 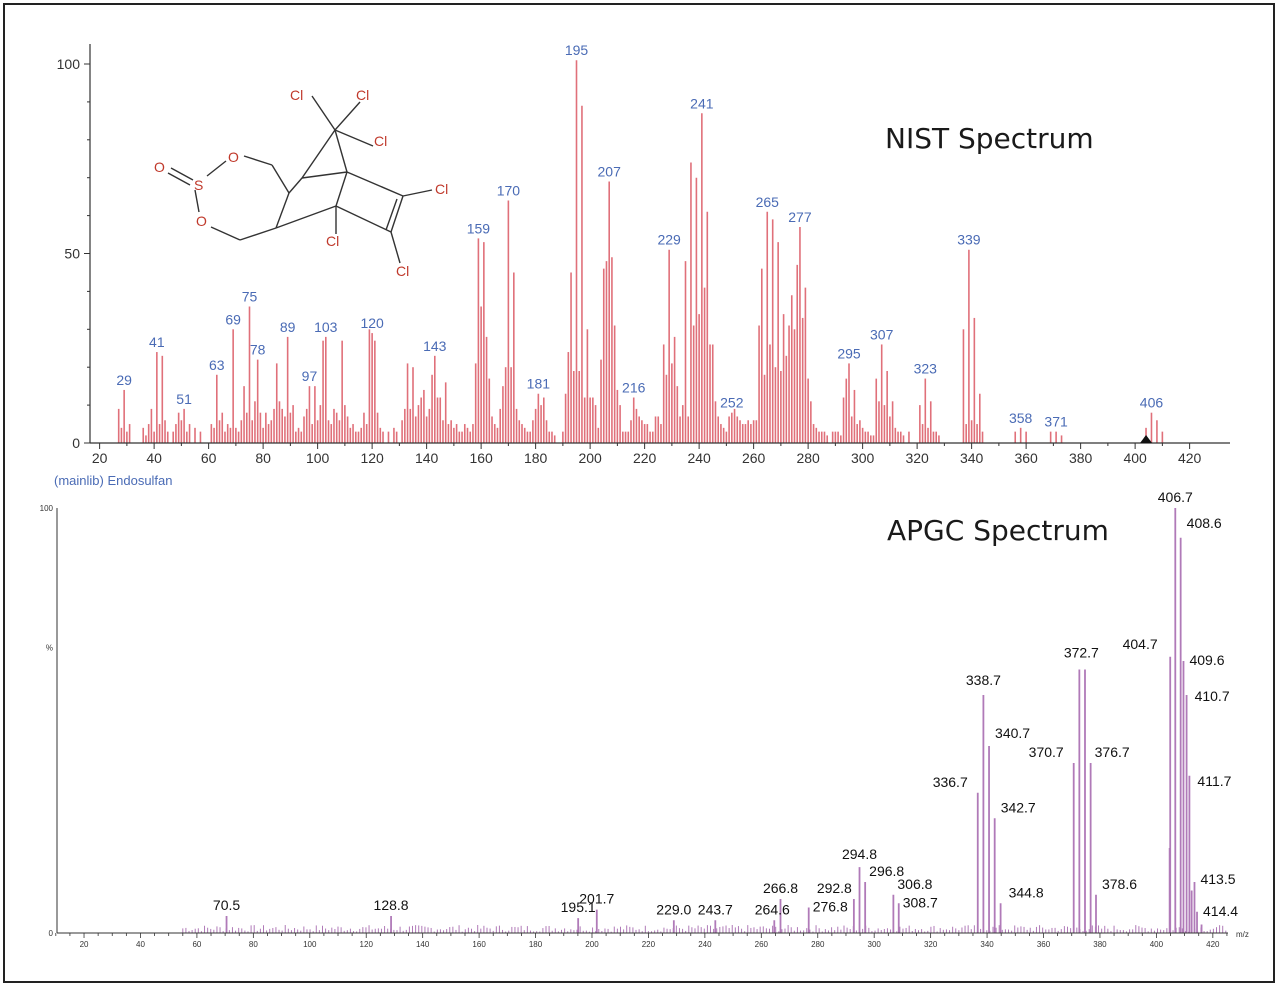 What do you see at coordinates (917, 458) in the screenshot?
I see `nist-x-tick-label: 320` at bounding box center [917, 458].